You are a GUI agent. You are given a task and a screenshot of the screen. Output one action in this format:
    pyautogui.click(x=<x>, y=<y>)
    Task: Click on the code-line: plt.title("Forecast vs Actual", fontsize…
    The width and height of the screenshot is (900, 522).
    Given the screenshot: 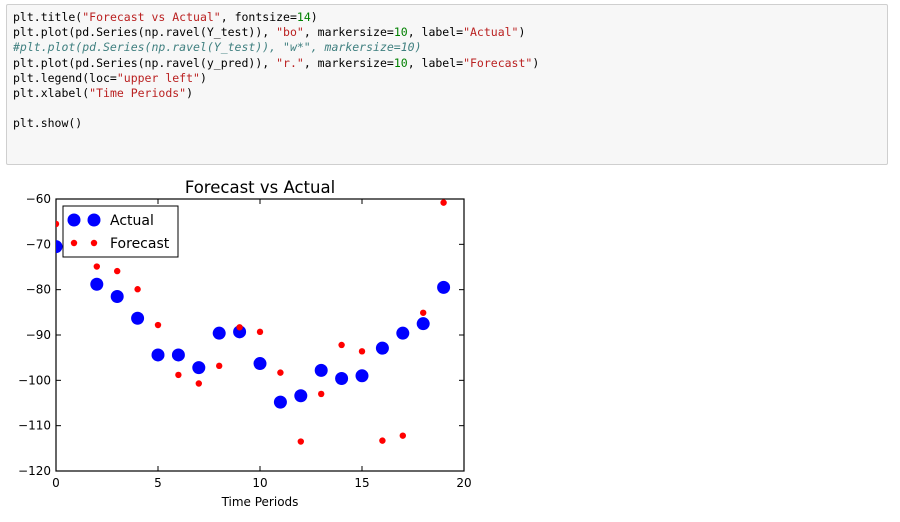 What is the action you would take?
    pyautogui.click(x=450, y=17)
    